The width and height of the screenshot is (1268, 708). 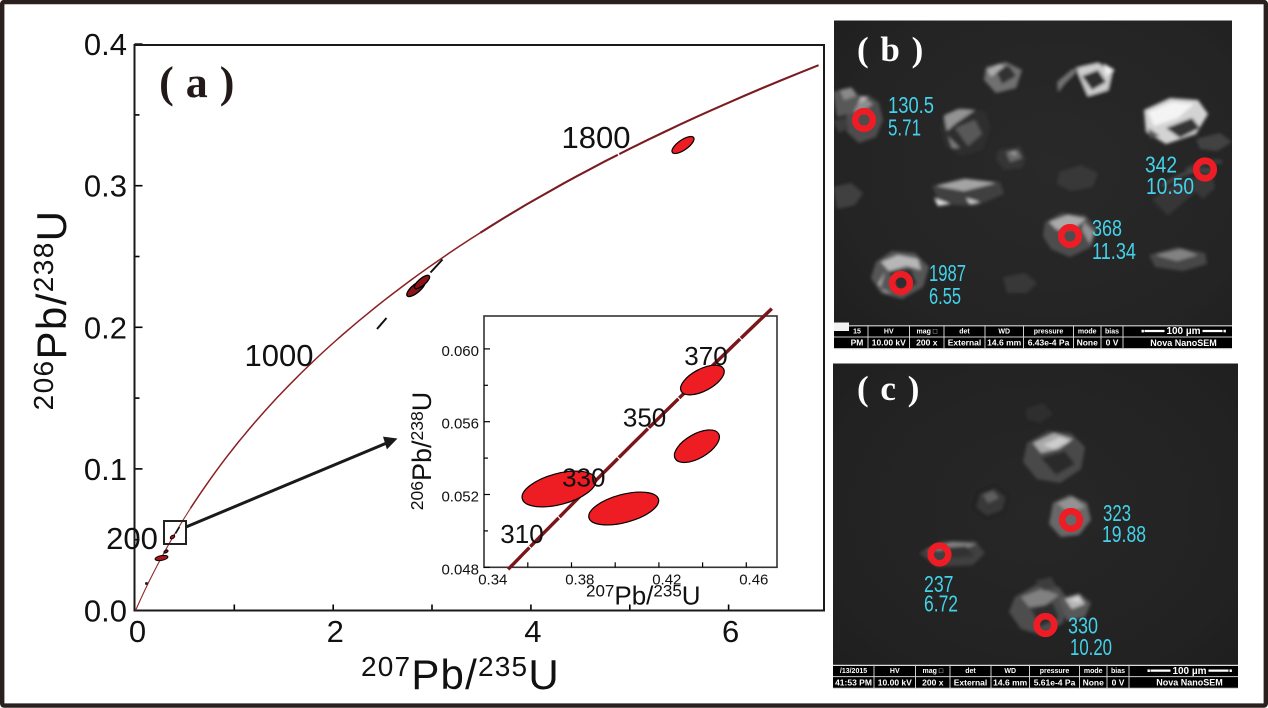 I want to click on svg-text: 310, so click(x=521, y=534).